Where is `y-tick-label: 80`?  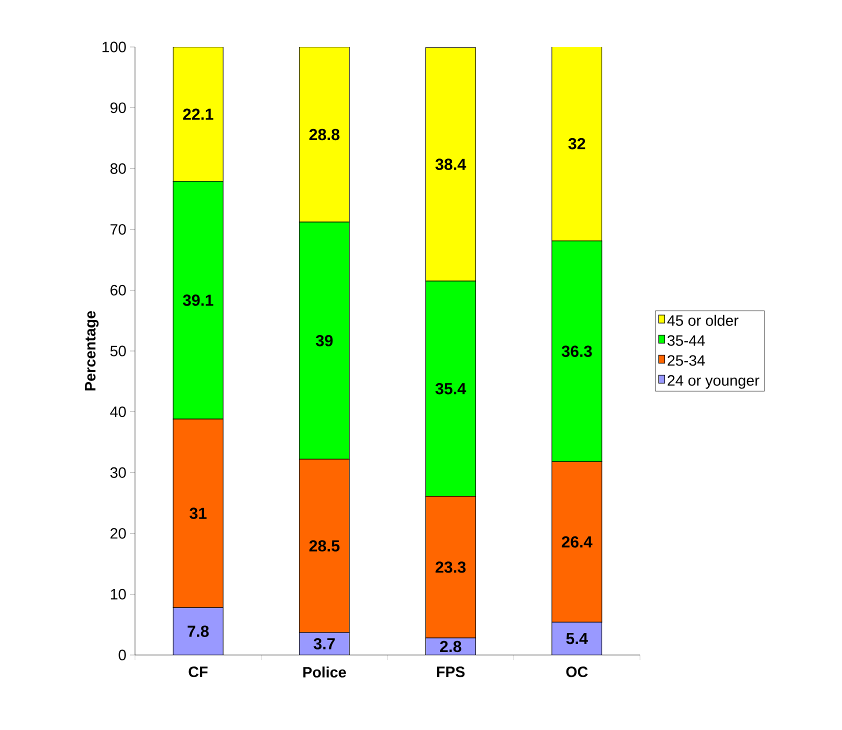 y-tick-label: 80 is located at coordinates (118, 168).